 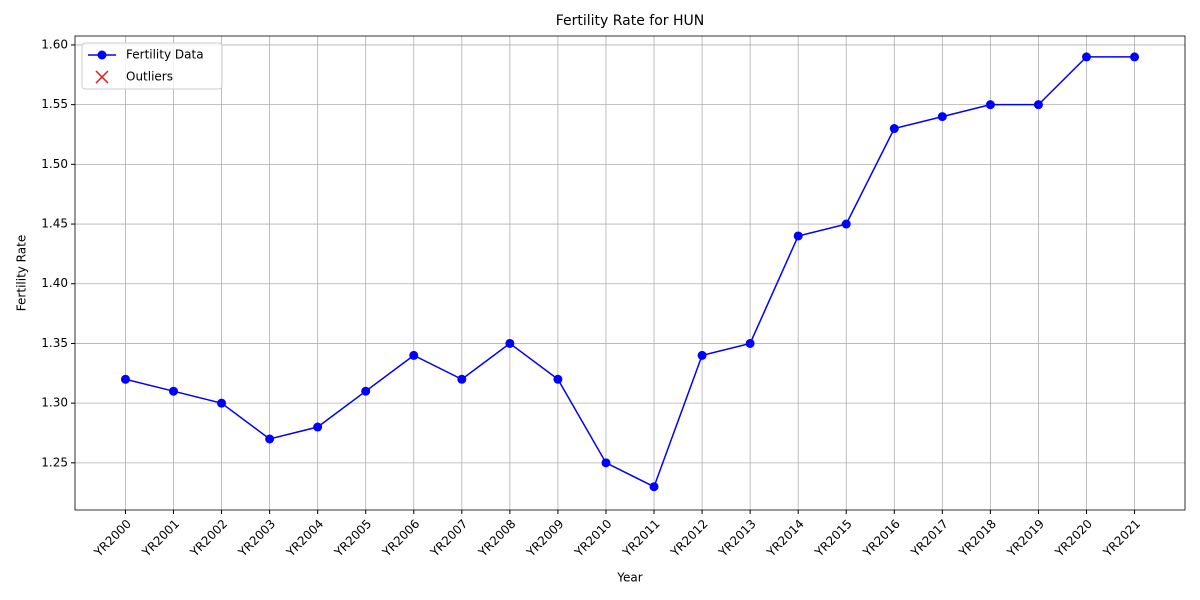 I want to click on y-tick-label: 1.45, so click(x=54, y=224).